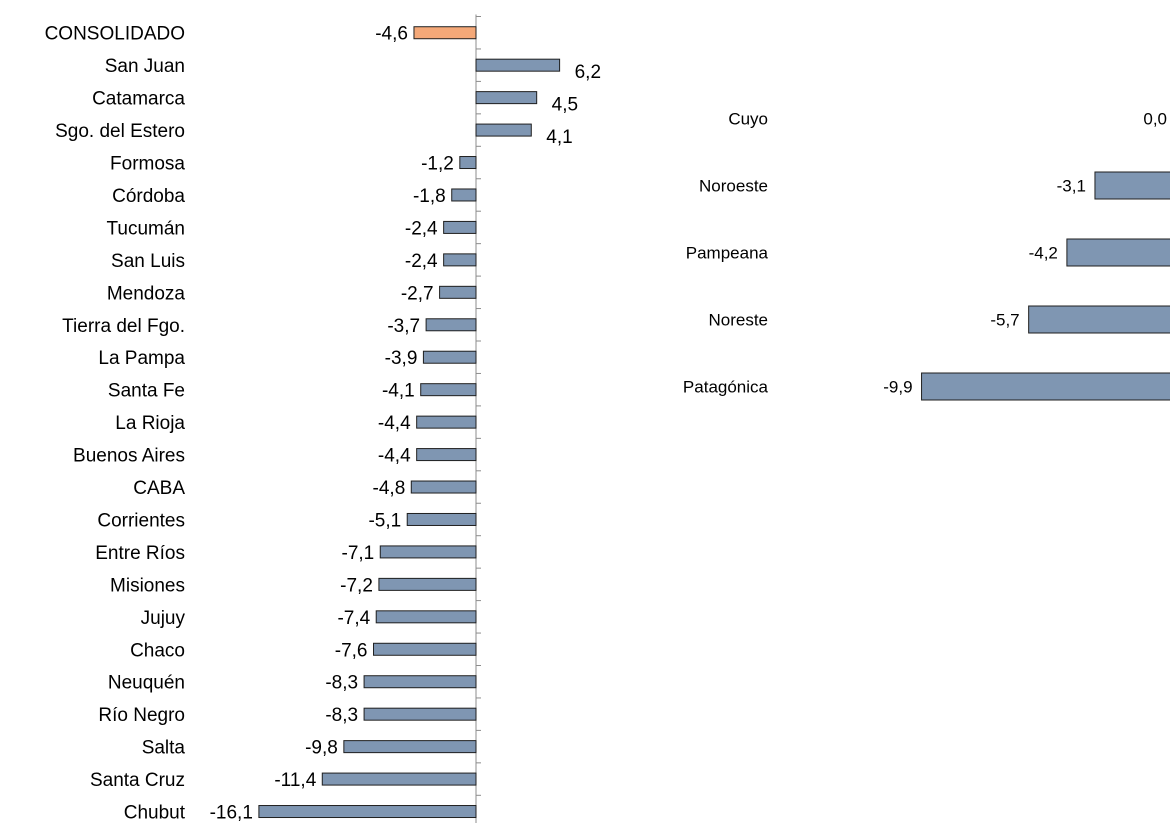  I want to click on value-label-misiones: -7,2, so click(356, 585).